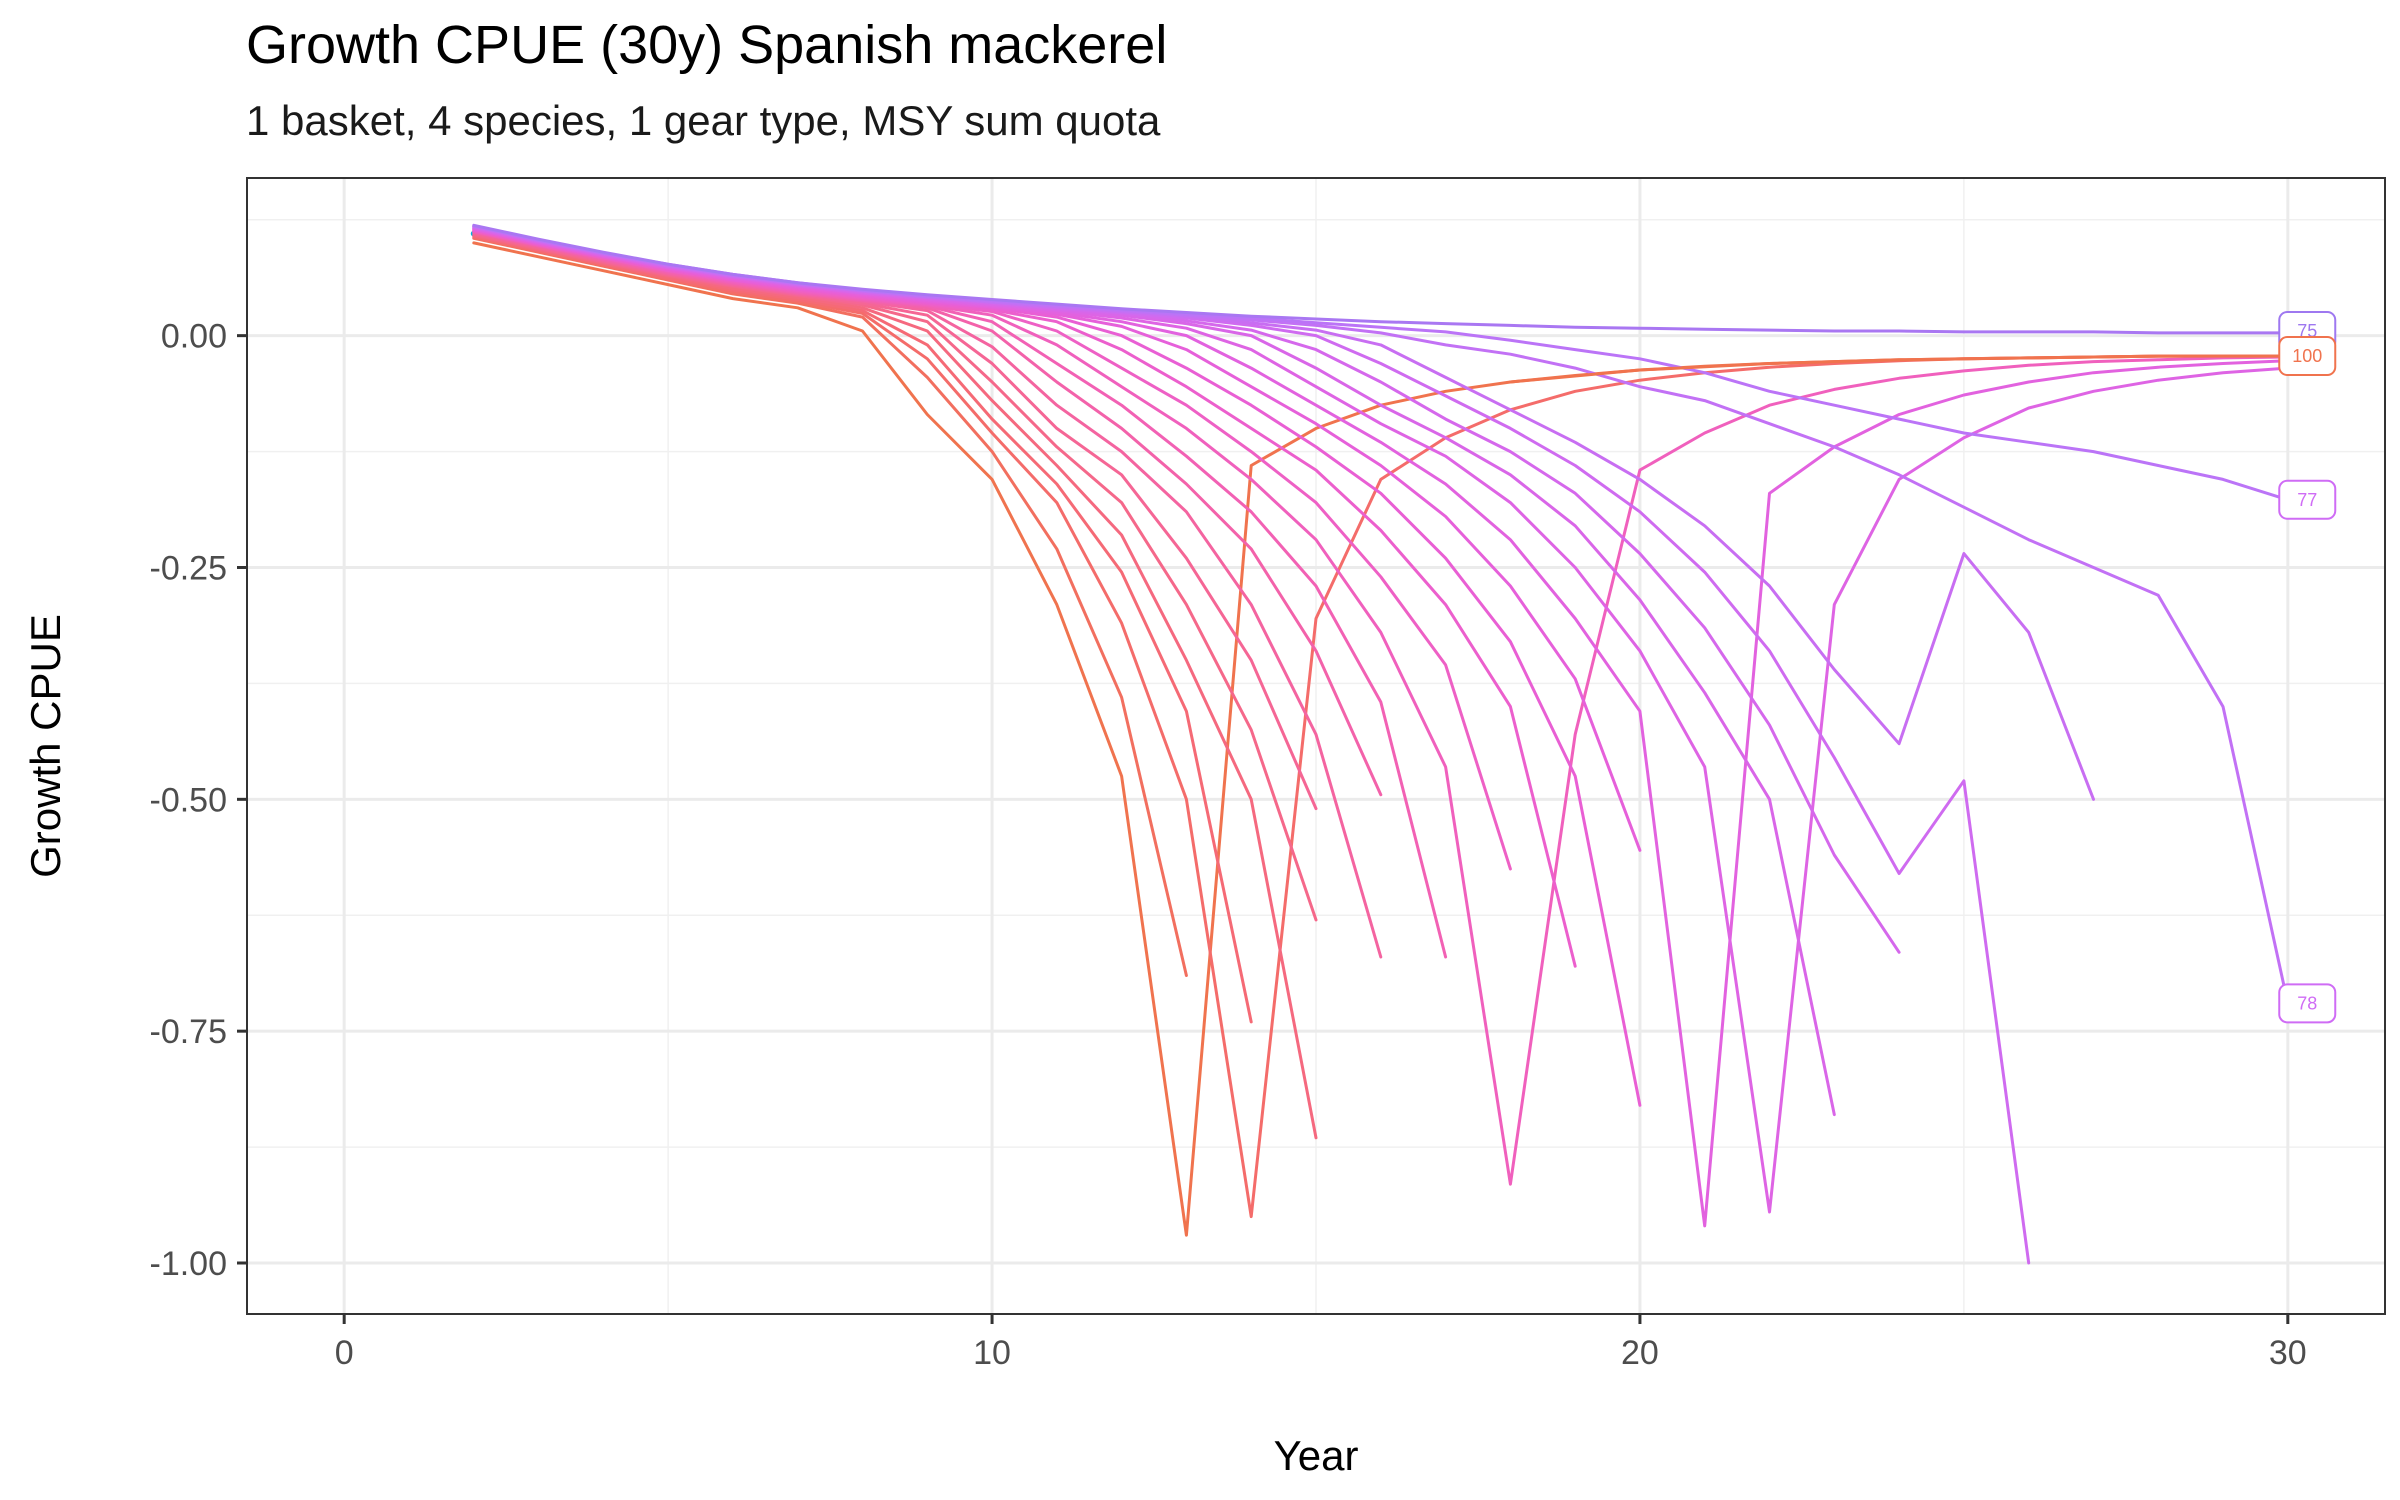  I want to click on x-tick-label: 10, so click(992, 1353).